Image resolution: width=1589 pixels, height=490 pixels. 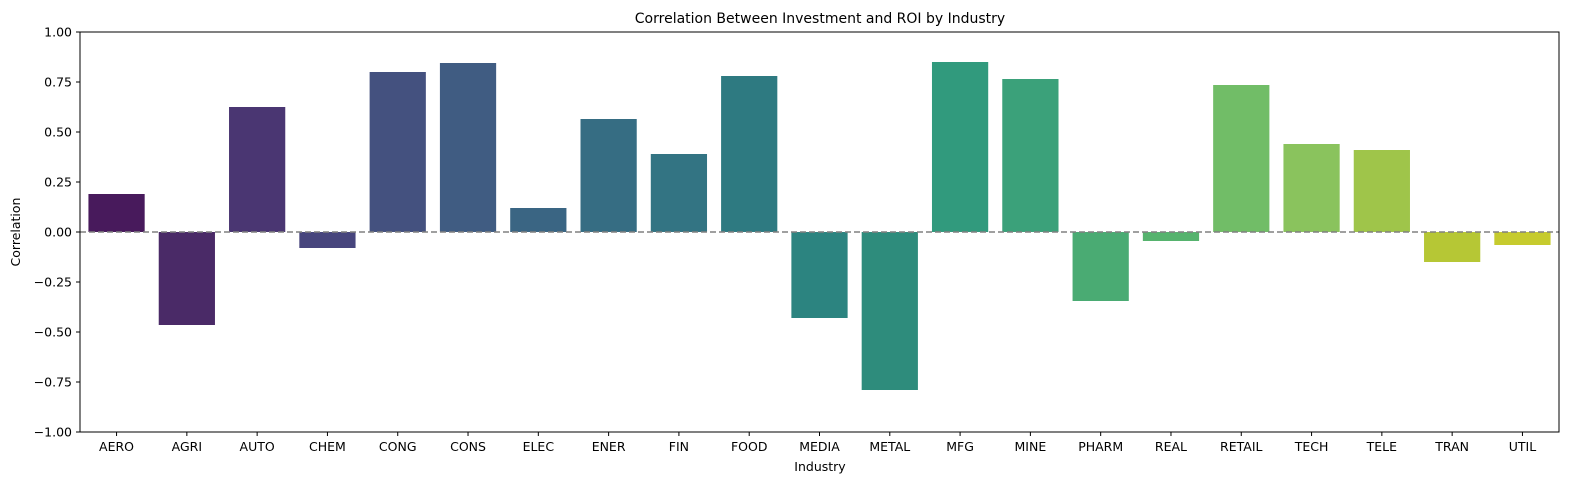 What do you see at coordinates (187, 446) in the screenshot?
I see `x-tick-label: AGRI` at bounding box center [187, 446].